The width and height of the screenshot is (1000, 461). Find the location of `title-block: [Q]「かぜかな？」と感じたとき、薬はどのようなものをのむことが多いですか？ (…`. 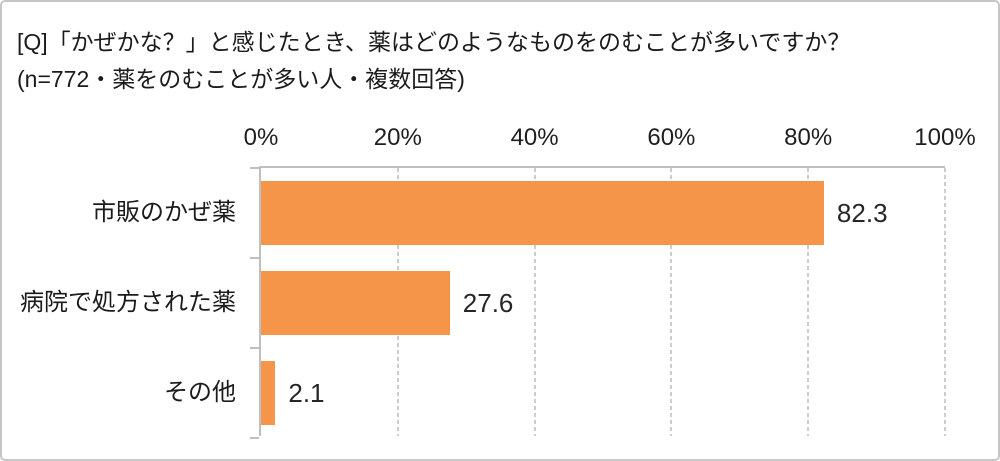

title-block: [Q]「かぜかな？」と感じたとき、薬はどのようなものをのむことが多いですか？ (… is located at coordinates (433, 61).